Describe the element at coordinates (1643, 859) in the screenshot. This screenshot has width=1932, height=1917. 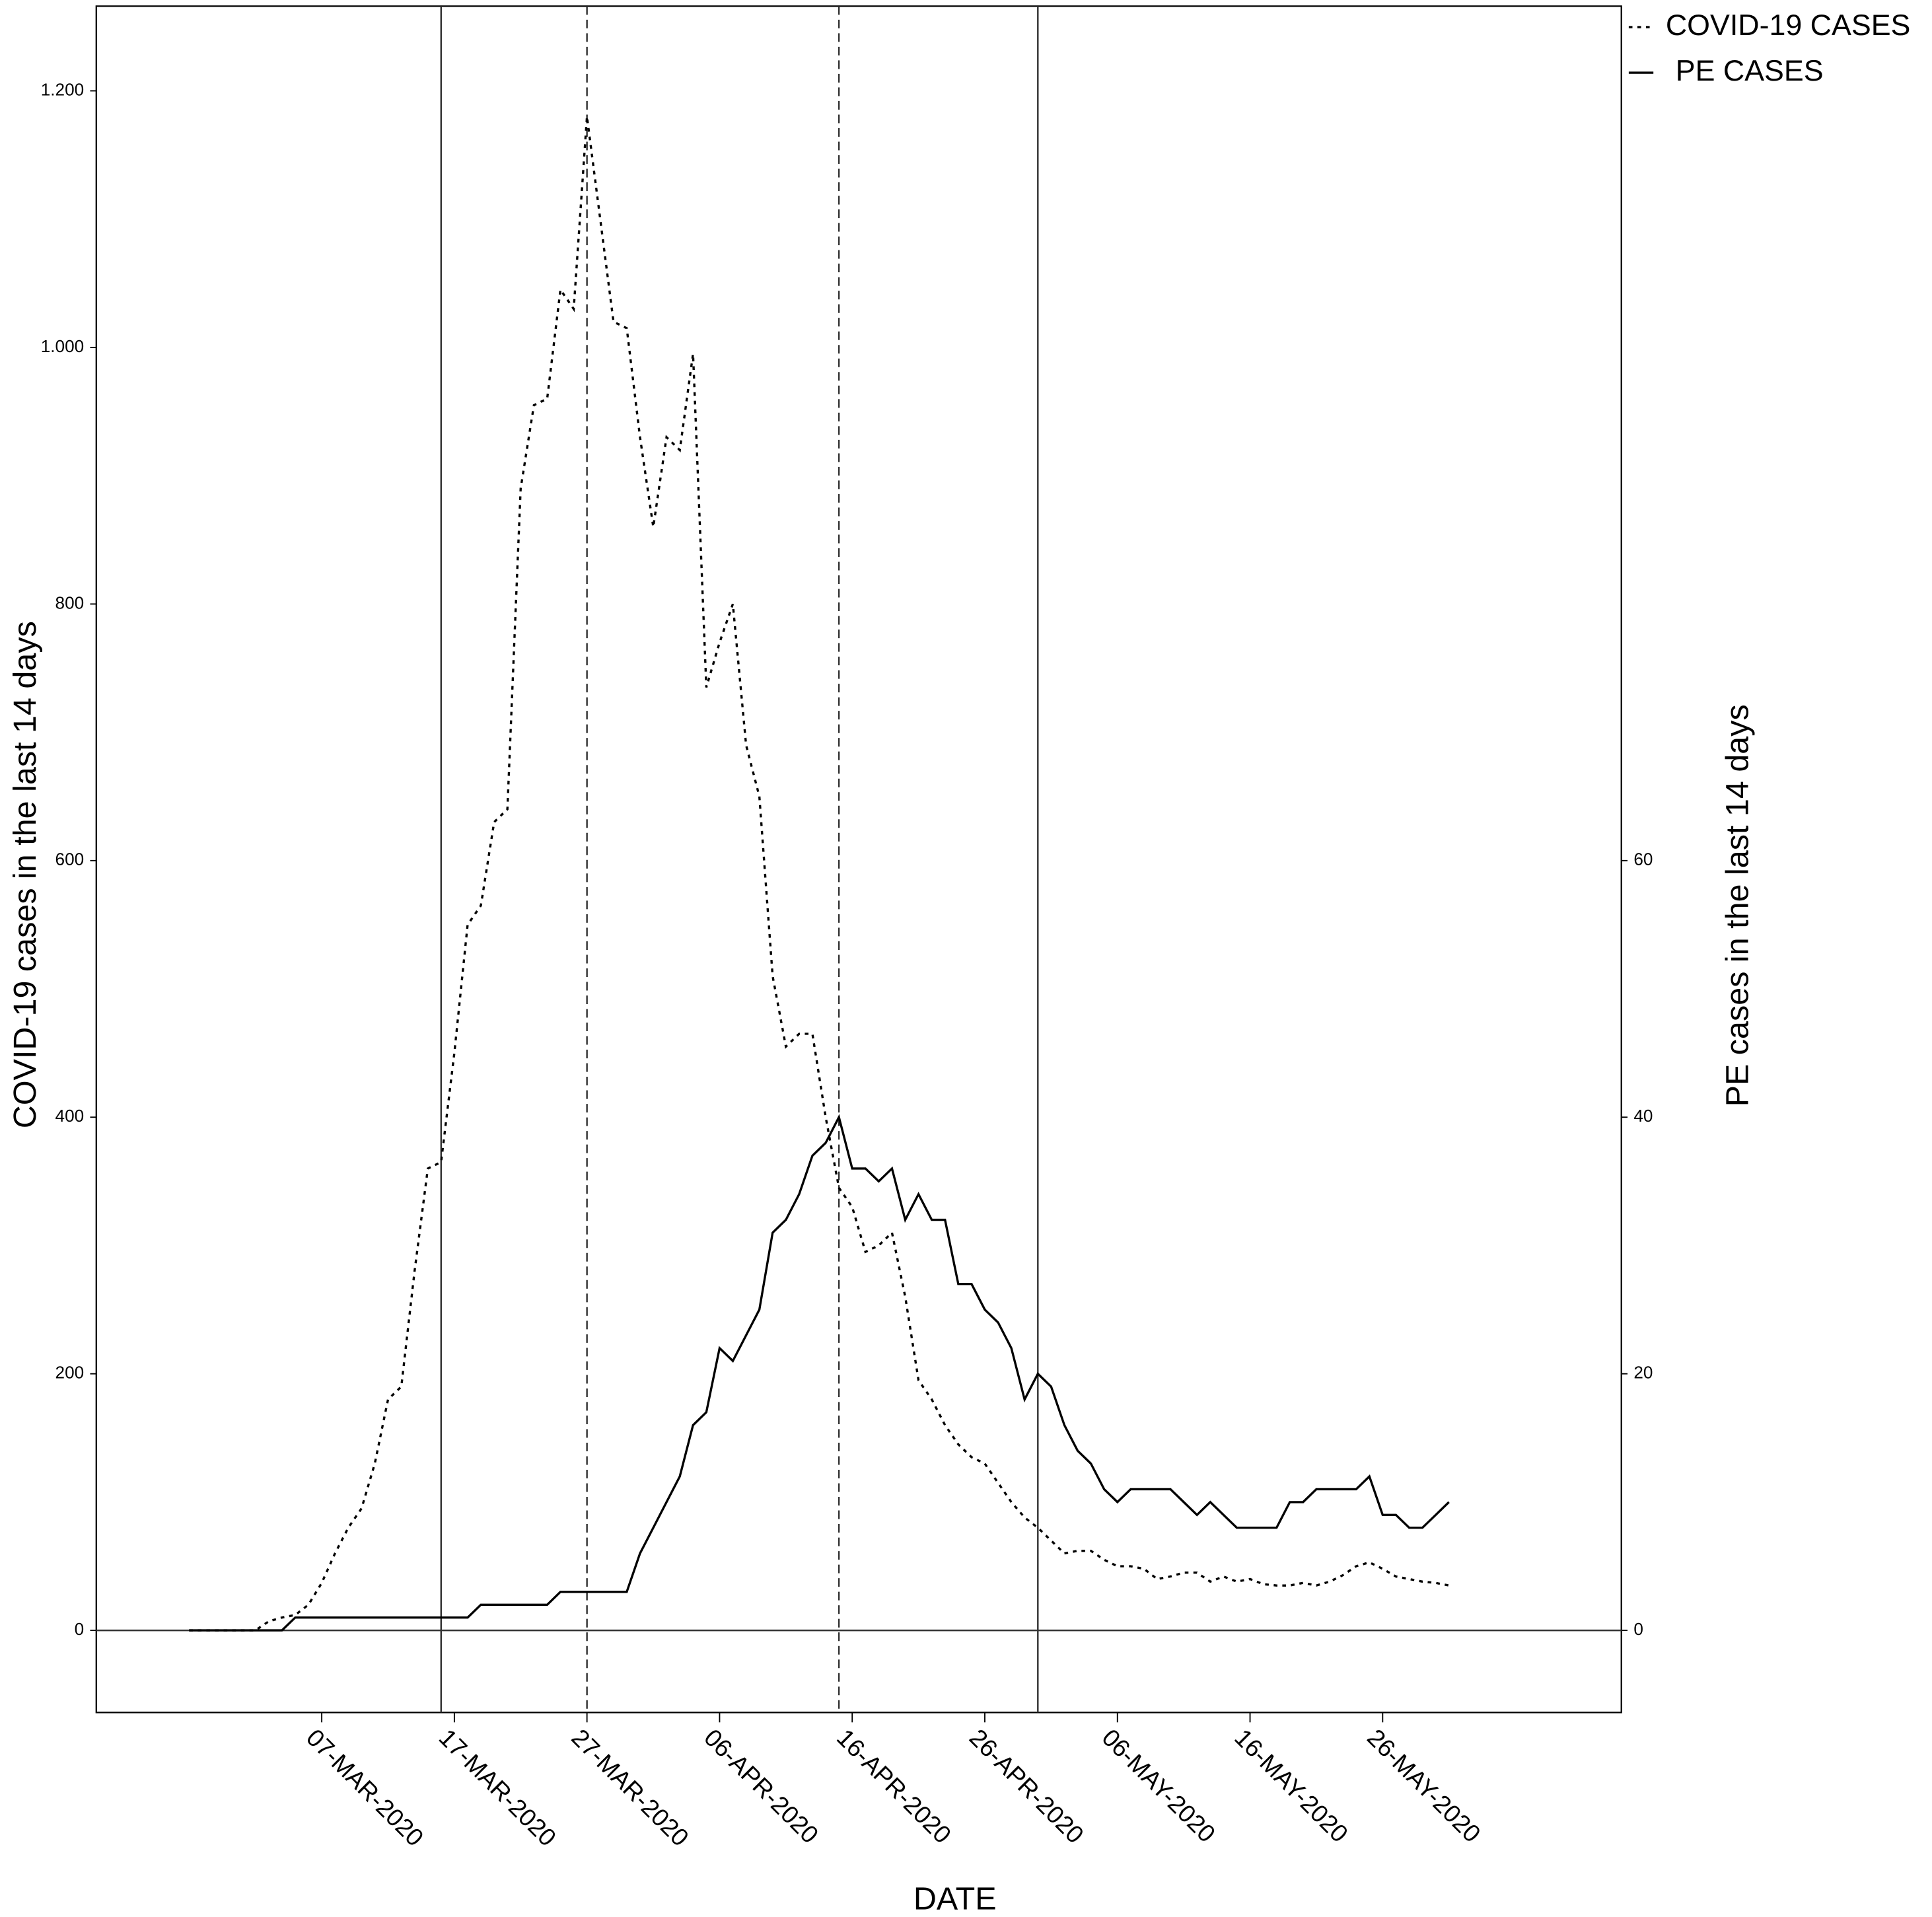
I see `y2-tick-label: 60` at that location.